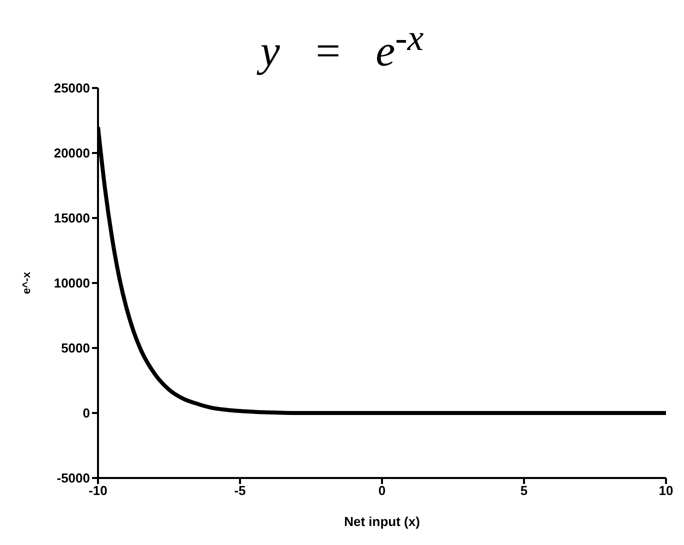 This screenshot has width=684, height=545. Describe the element at coordinates (72, 153) in the screenshot. I see `y-tick-label: 20000` at that location.